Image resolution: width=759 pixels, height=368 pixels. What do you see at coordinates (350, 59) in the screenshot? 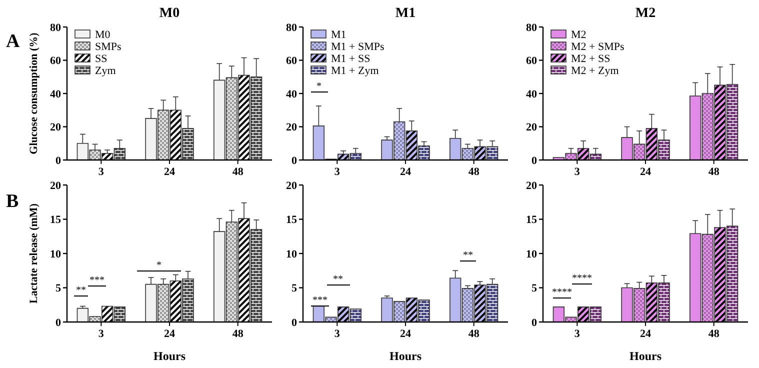
I see `legend-label: M1 + SS` at bounding box center [350, 59].